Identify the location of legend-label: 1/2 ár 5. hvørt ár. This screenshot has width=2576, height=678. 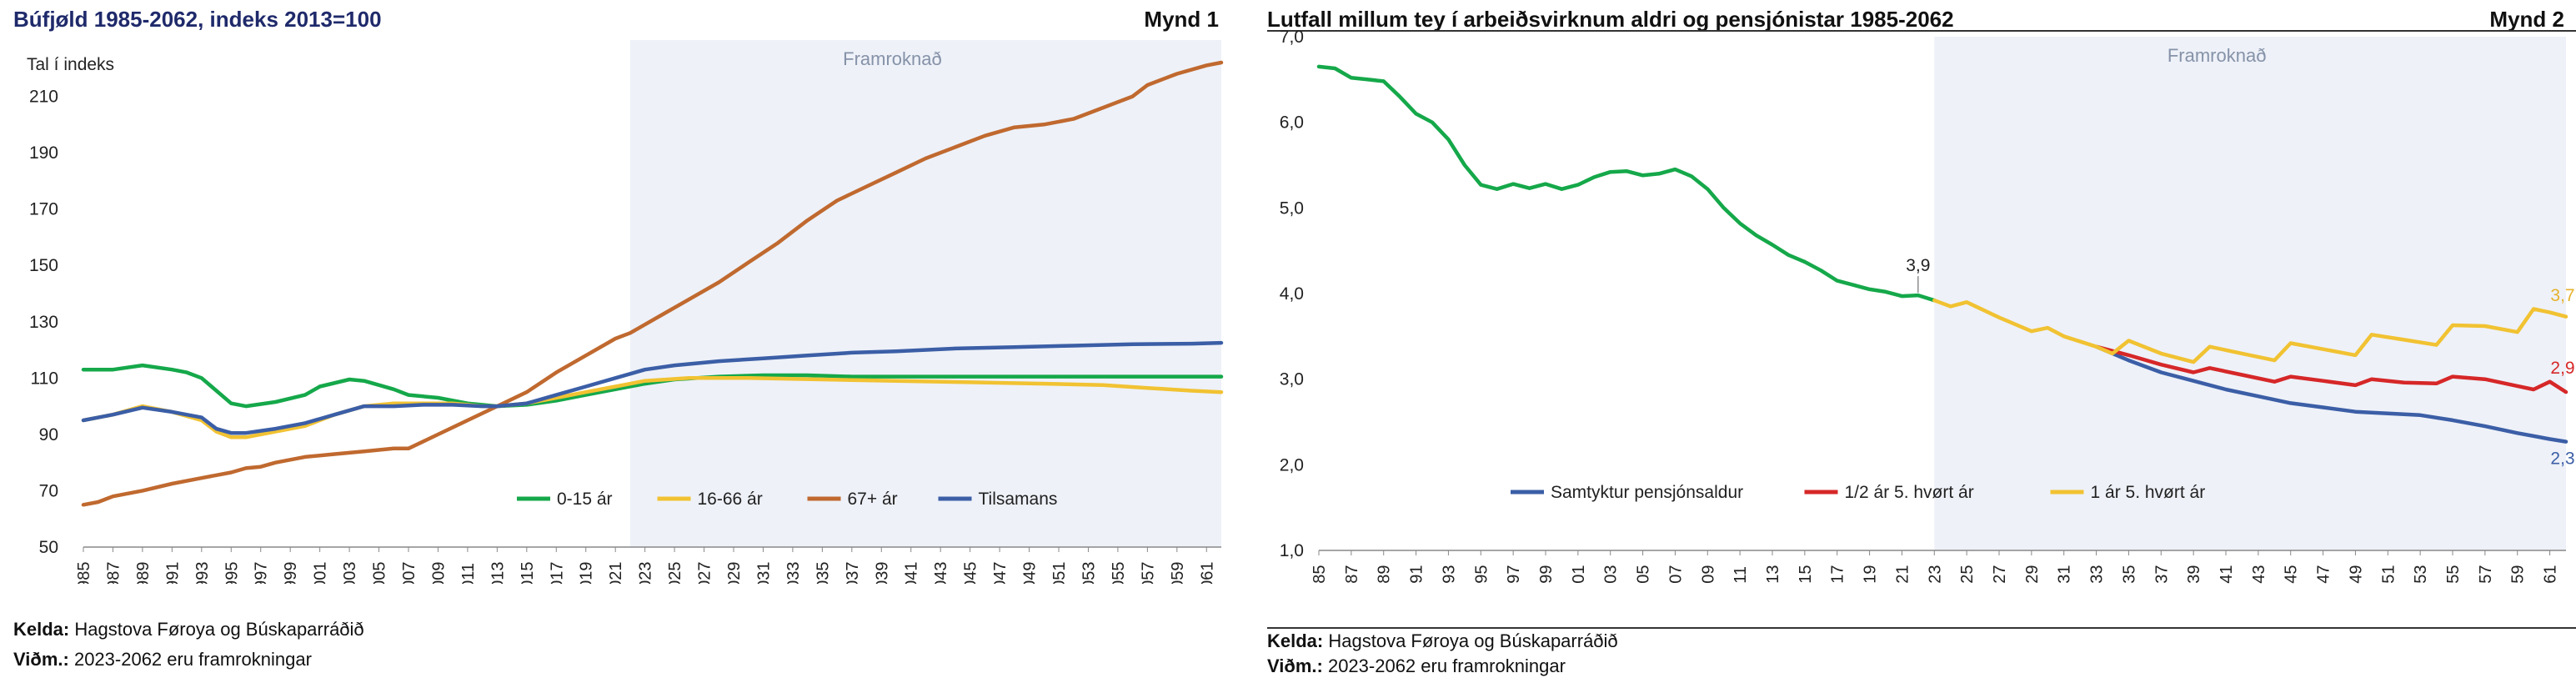
(1909, 492).